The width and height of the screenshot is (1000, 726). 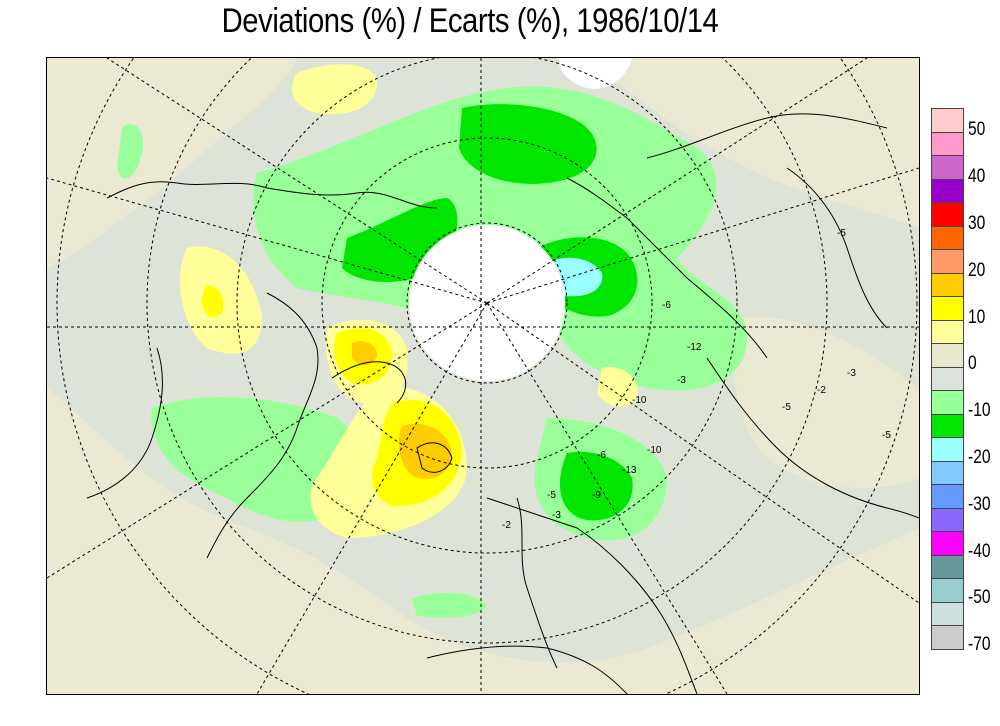 I want to click on legend-tick-label: -50, so click(x=979, y=598).